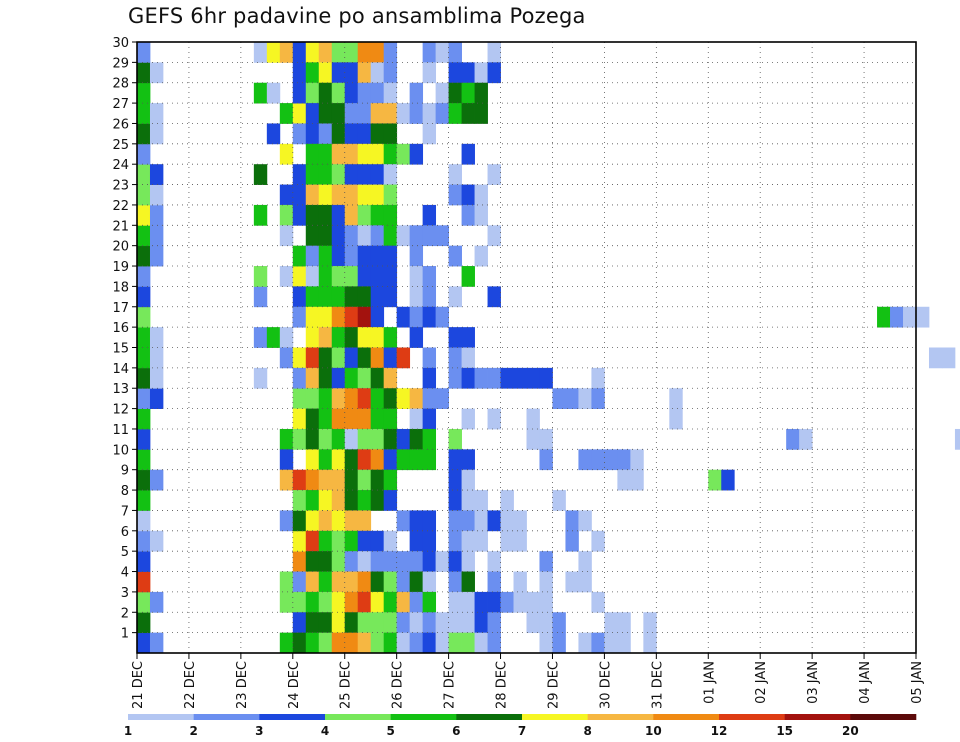 The height and width of the screenshot is (742, 960). What do you see at coordinates (120, 165) in the screenshot?
I see `y-tick-label: 24` at bounding box center [120, 165].